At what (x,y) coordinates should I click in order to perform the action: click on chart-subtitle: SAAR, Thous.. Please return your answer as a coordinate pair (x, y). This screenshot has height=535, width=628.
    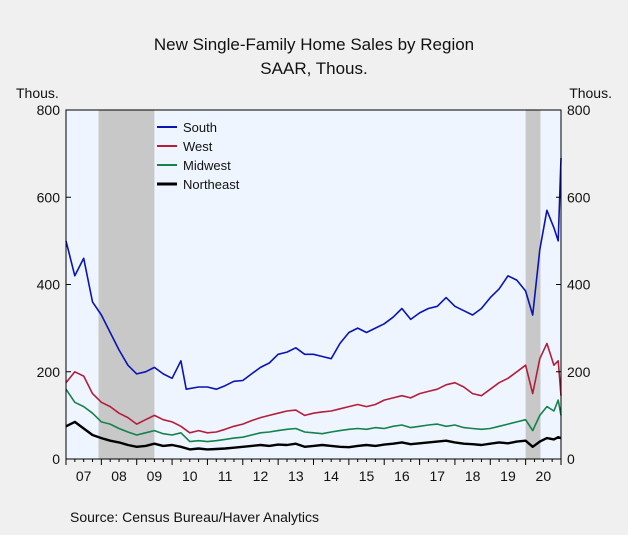
    Looking at the image, I should click on (313, 68).